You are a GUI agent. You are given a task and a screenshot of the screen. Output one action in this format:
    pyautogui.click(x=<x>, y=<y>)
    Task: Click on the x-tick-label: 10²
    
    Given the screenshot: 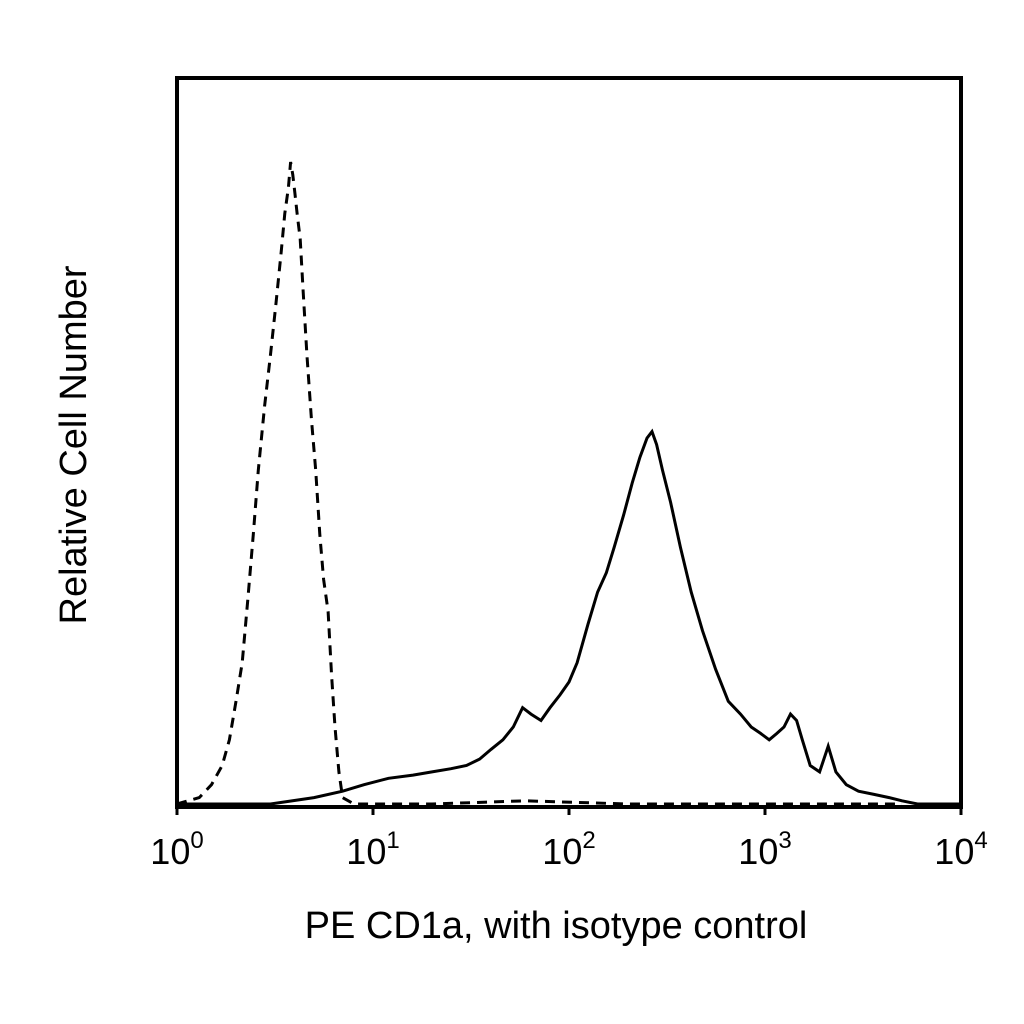 What is the action you would take?
    pyautogui.click(x=568, y=849)
    